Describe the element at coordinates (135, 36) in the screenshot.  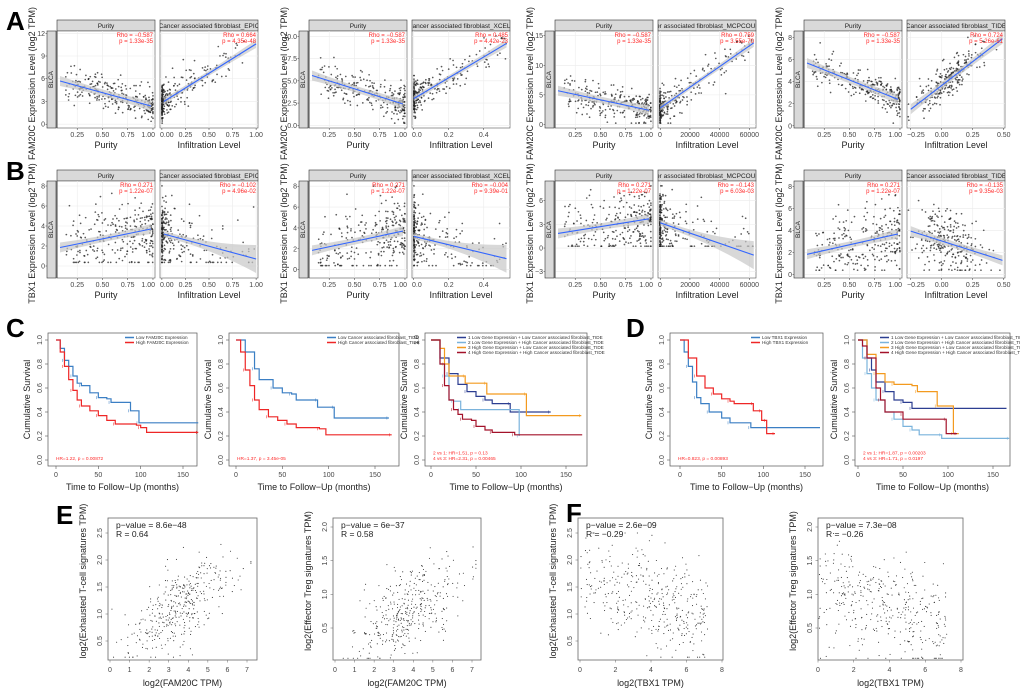
I see `rho-label: Rho = −0.587` at that location.